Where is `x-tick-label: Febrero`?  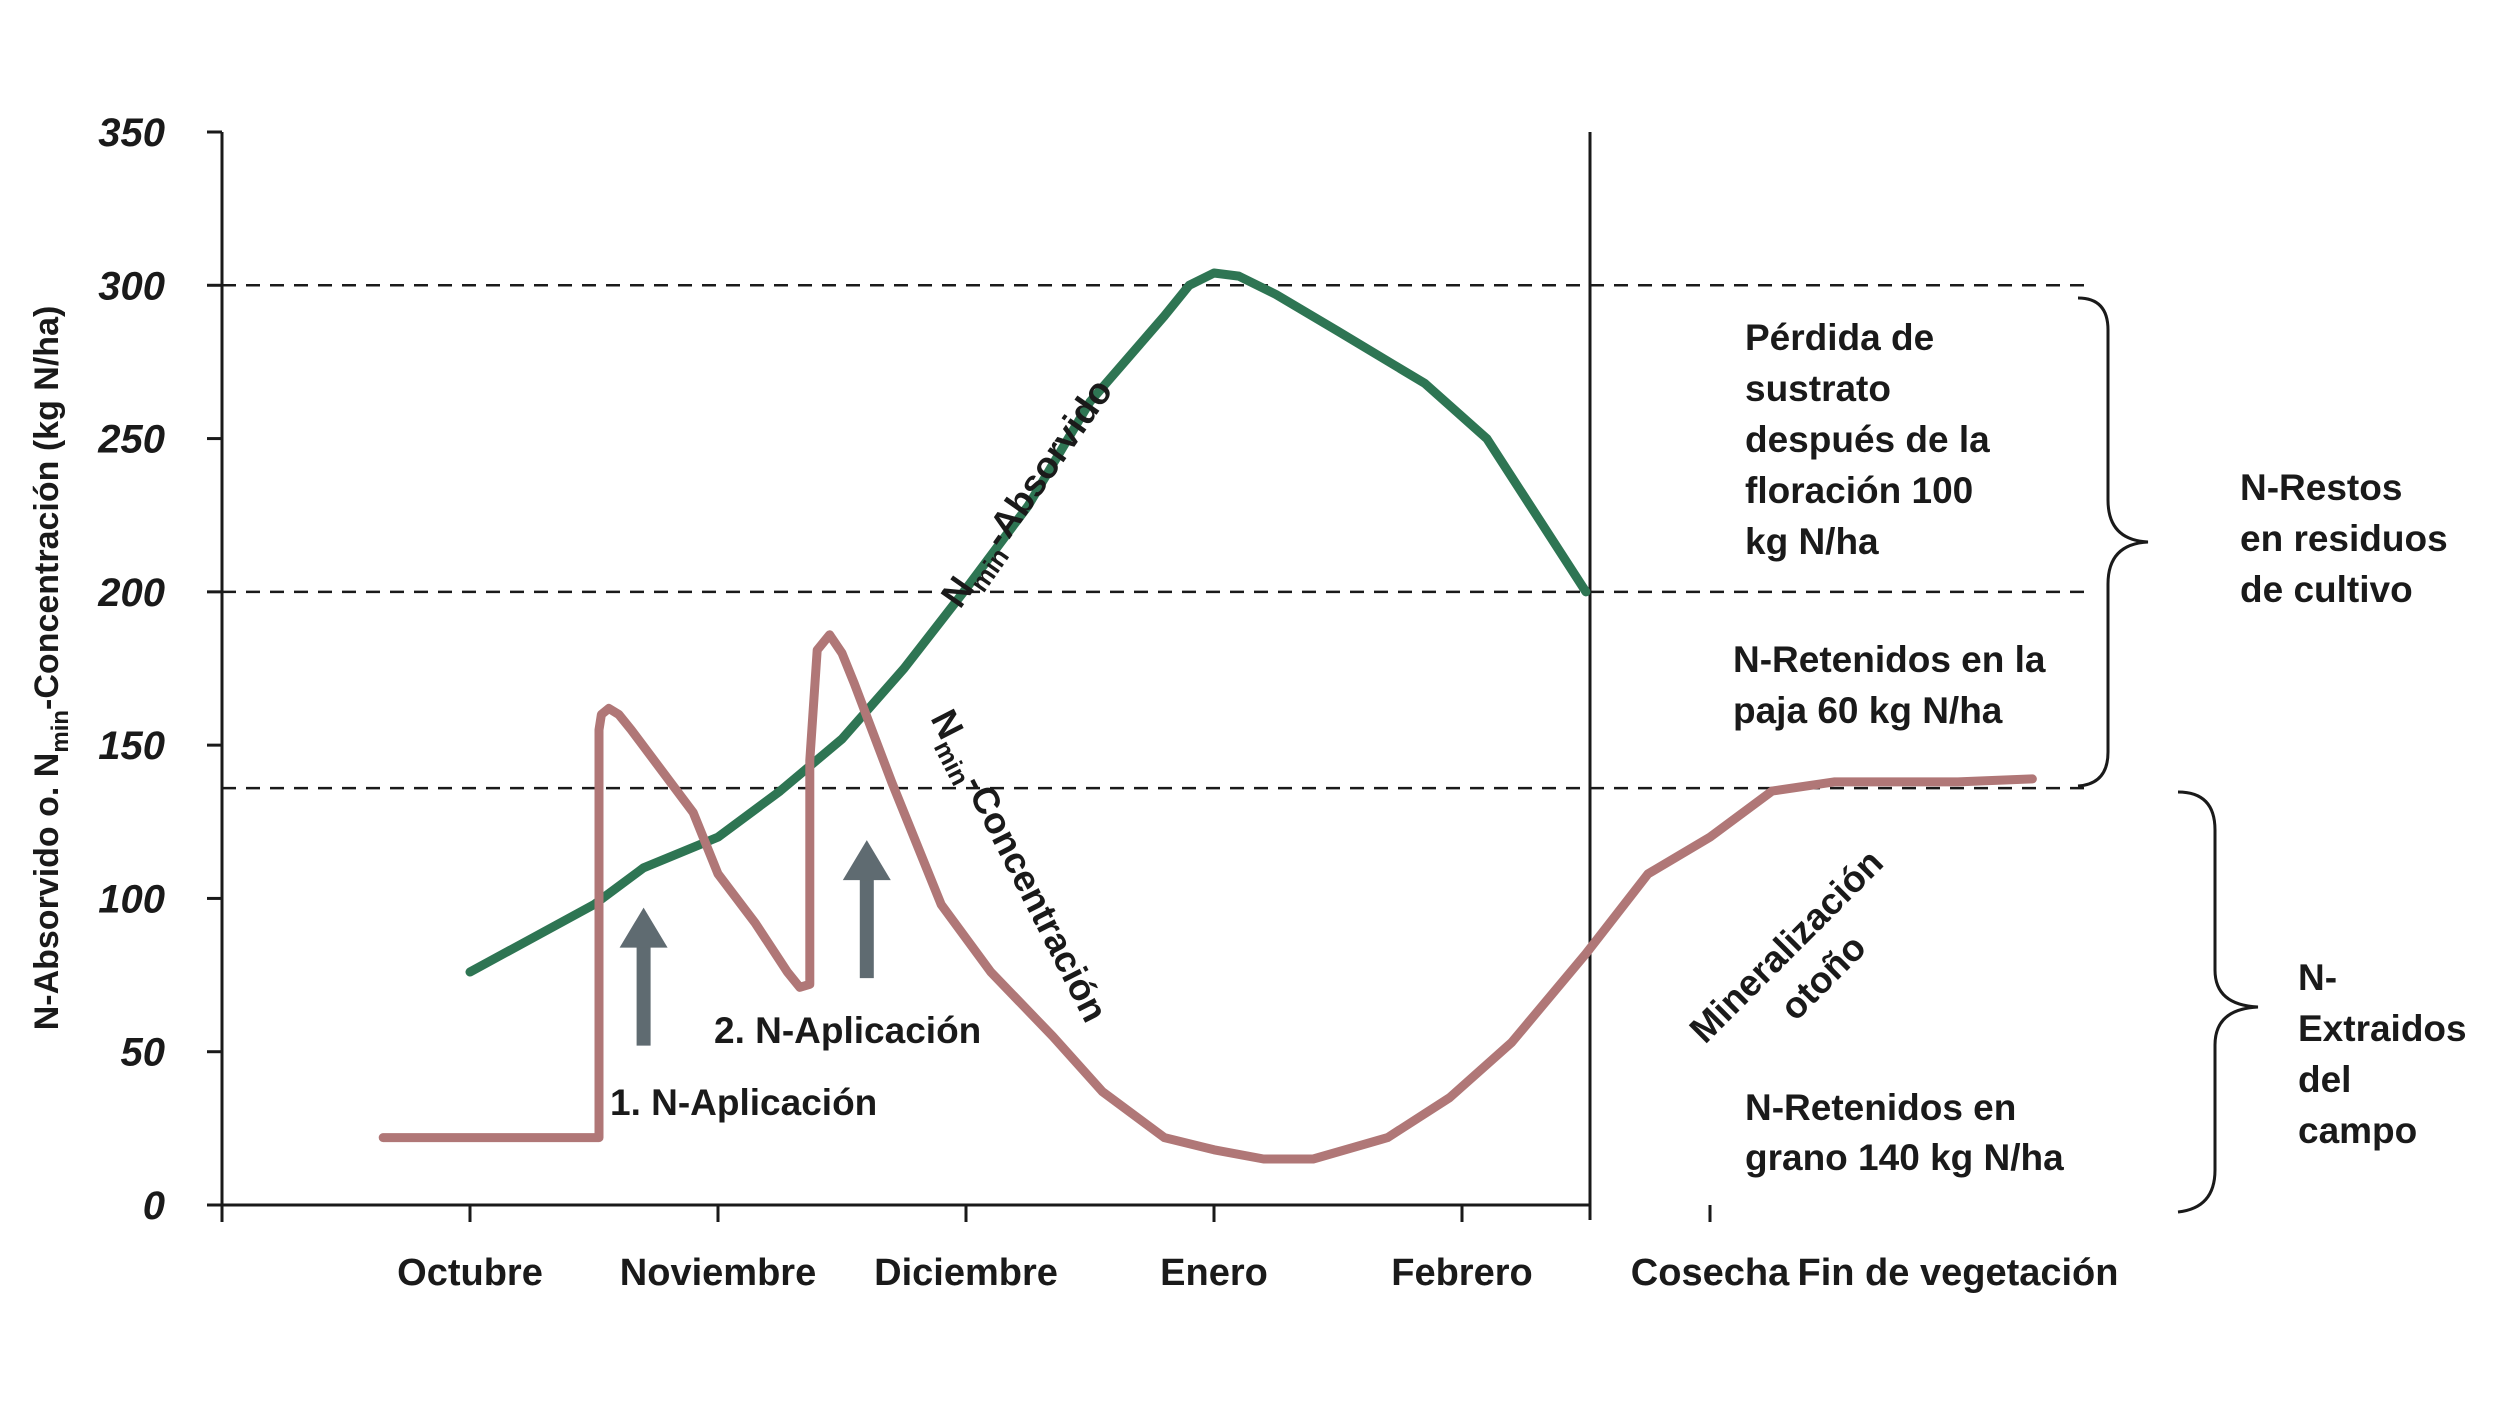
x-tick-label: Febrero is located at coordinates (1461, 1273).